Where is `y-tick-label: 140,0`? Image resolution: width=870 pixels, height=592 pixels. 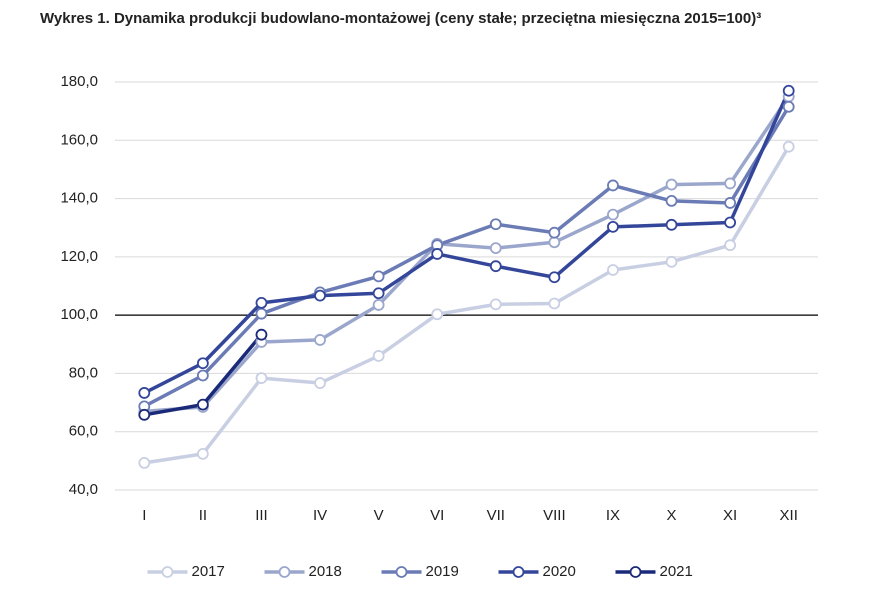 y-tick-label: 140,0 is located at coordinates (79, 198).